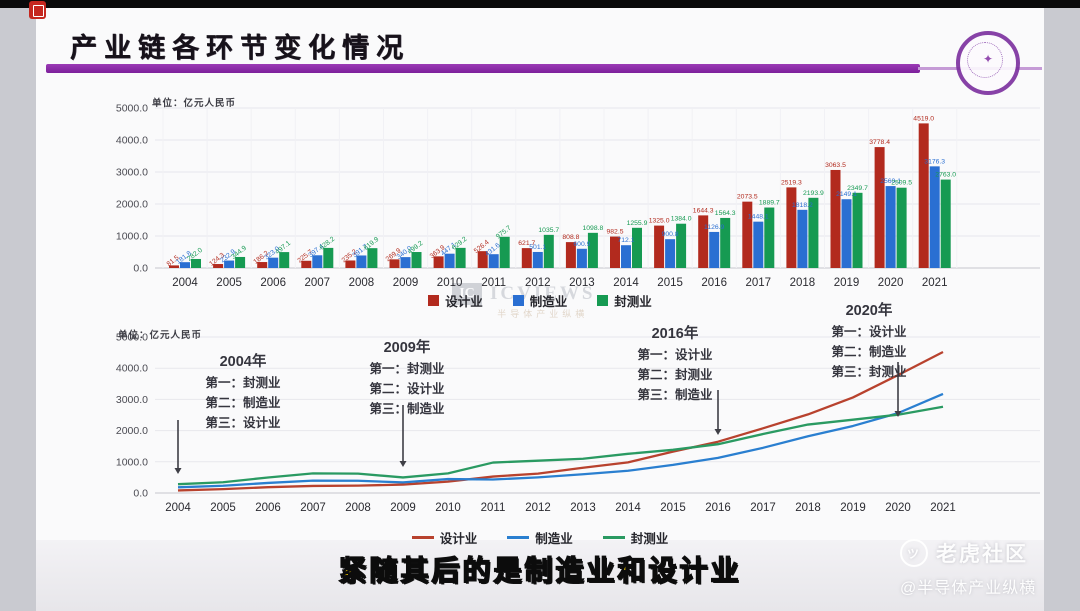 Image resolution: width=1080 pixels, height=611 pixels. Describe the element at coordinates (968, 568) in the screenshot. I see `tiger-community-watermark: ツ 老虎社区 @半导体产业纵横` at that location.